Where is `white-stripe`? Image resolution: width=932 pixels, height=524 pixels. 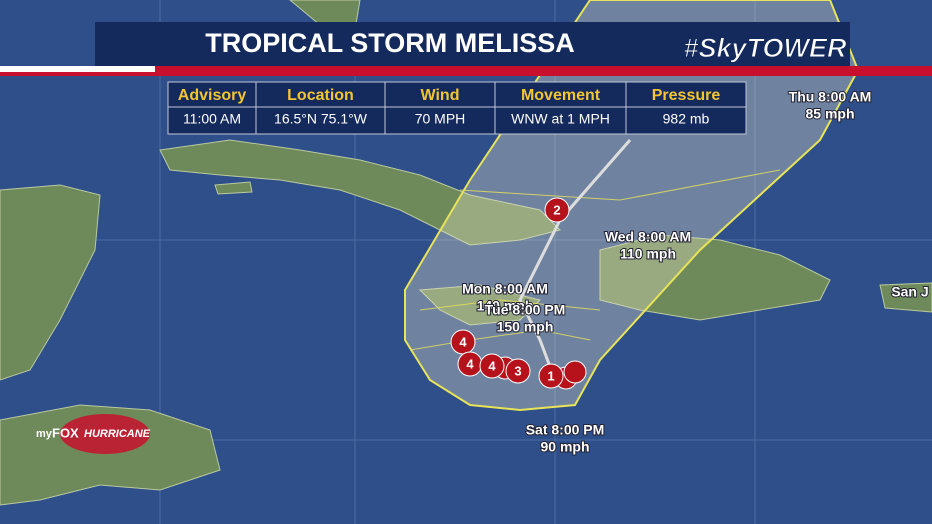
white-stripe is located at coordinates (77, 69).